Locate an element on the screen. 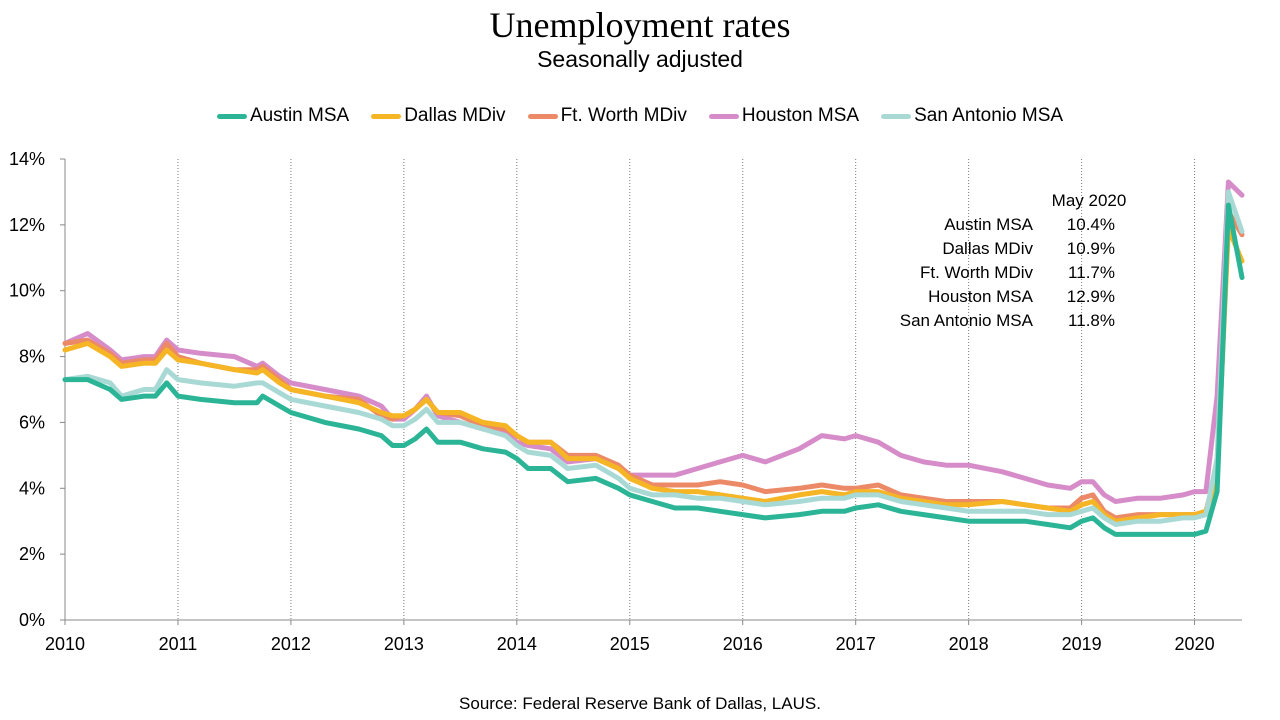 The width and height of the screenshot is (1280, 720). legend-swatch-austin is located at coordinates (231, 116).